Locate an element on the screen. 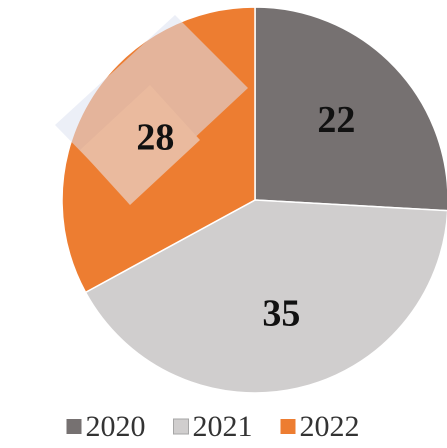  legend-label-2022: 2022 is located at coordinates (330, 426).